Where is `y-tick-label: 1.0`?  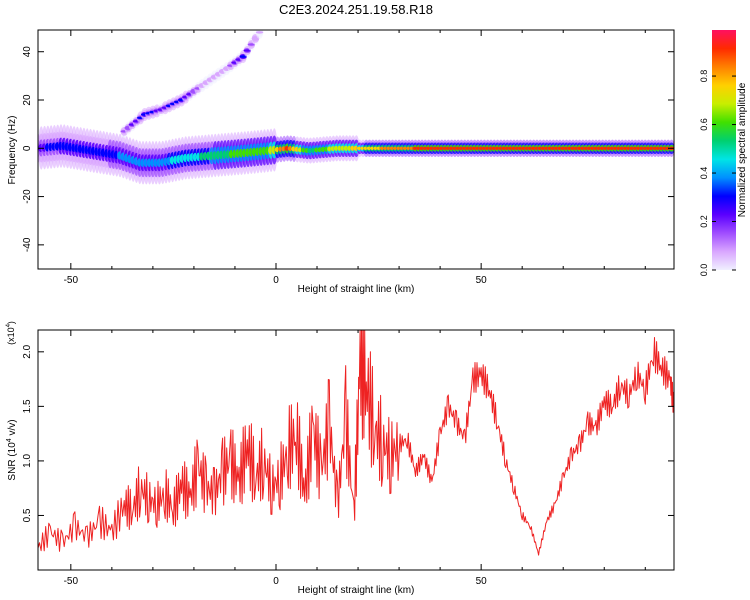
y-tick-label: 1.0 is located at coordinates (27, 461).